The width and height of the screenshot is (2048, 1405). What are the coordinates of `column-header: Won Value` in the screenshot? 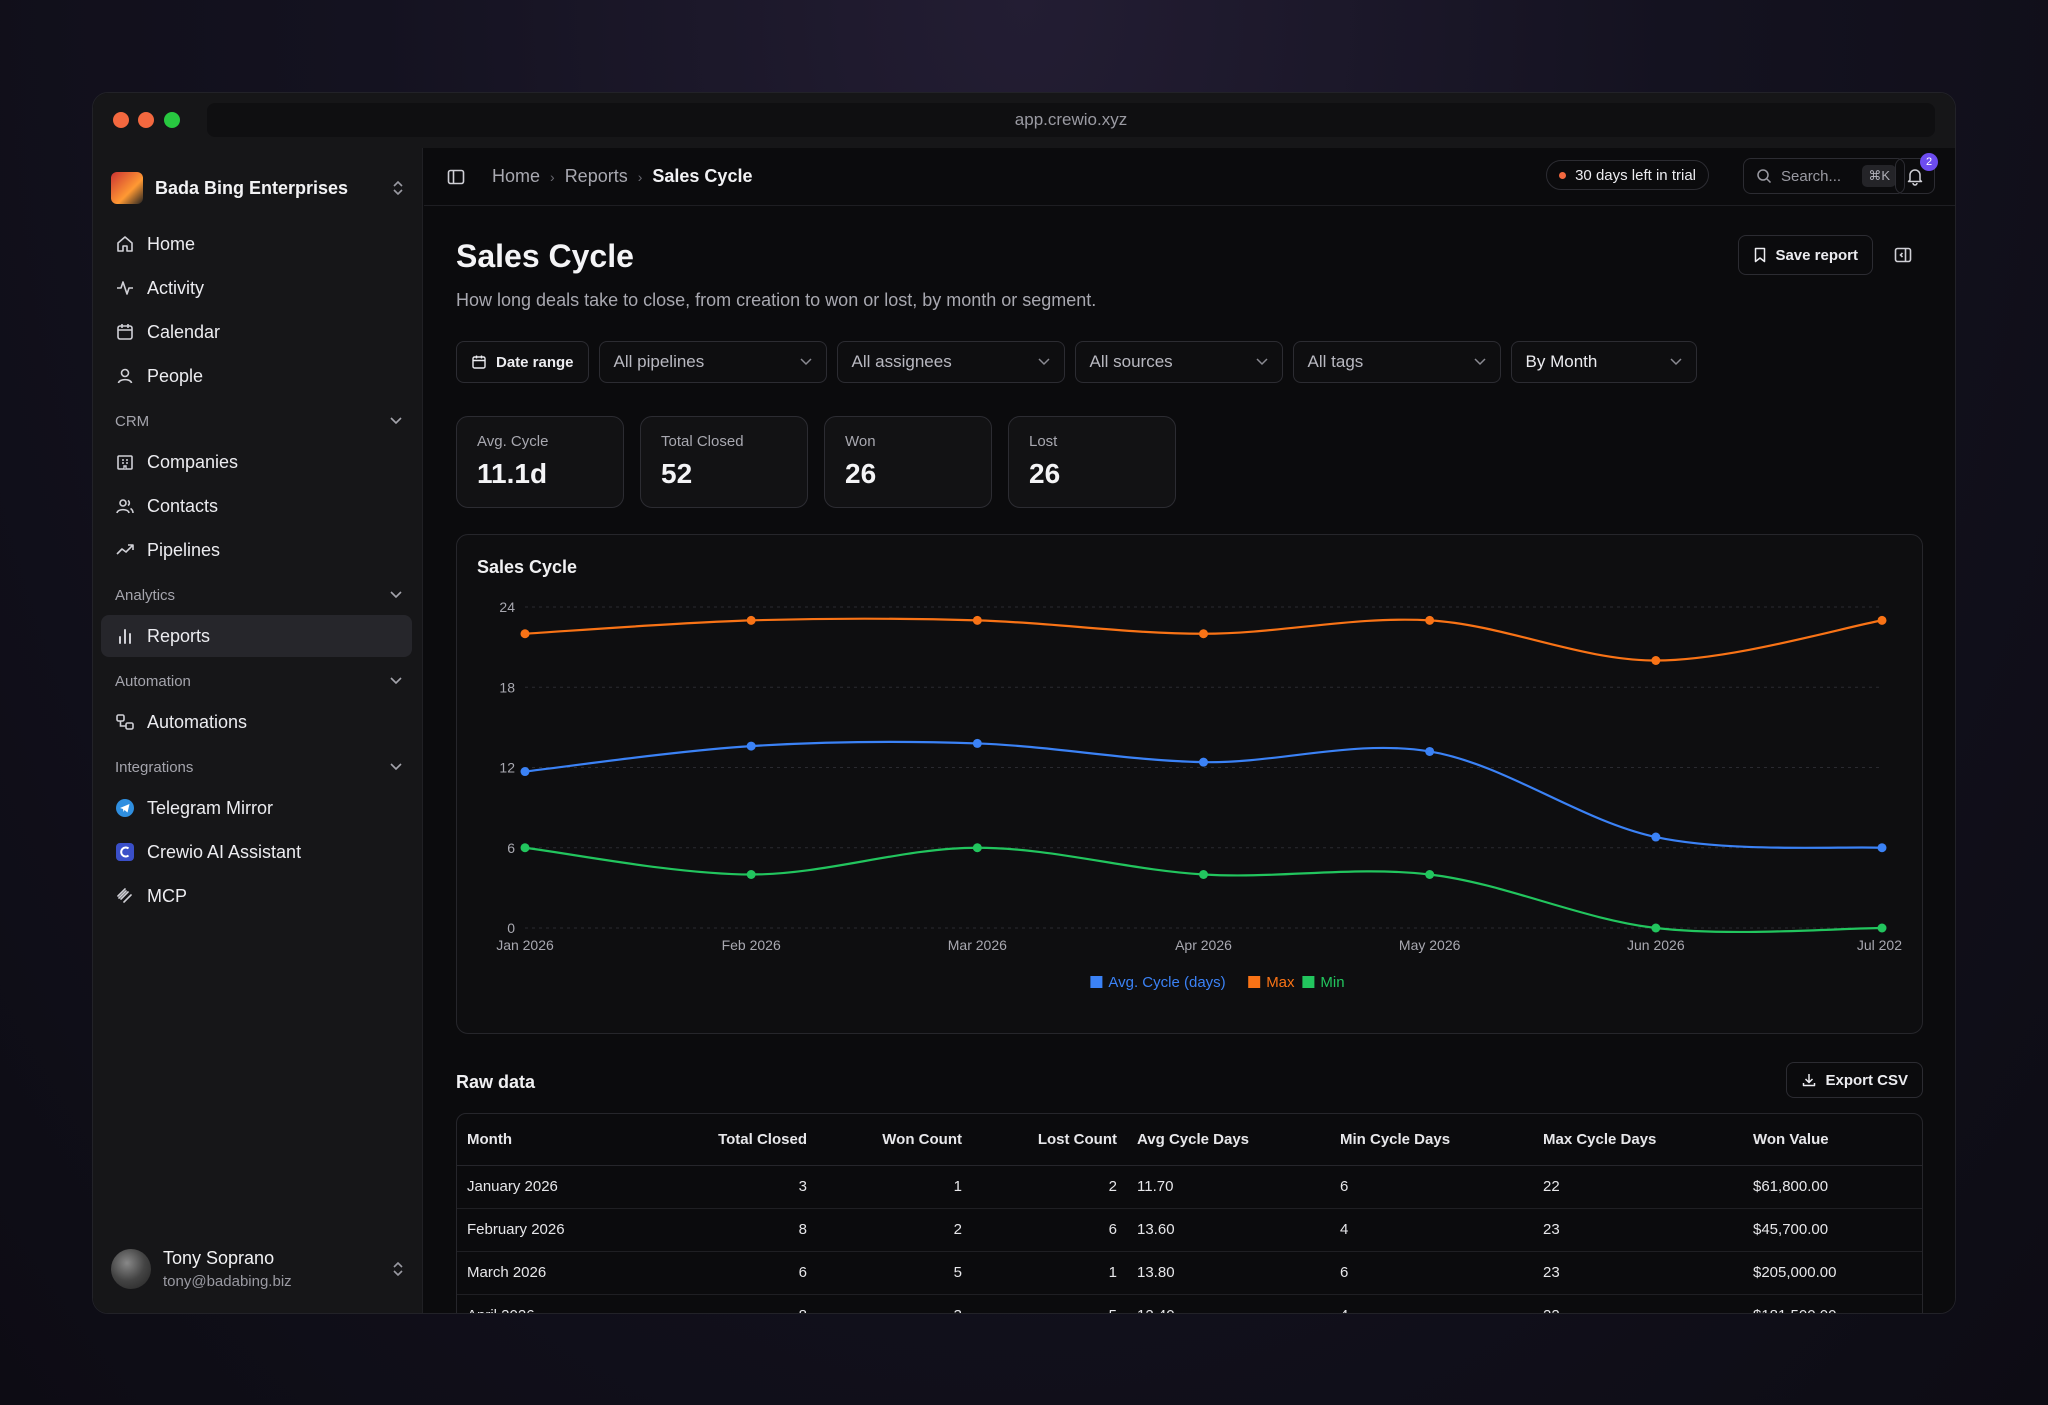 It's located at (1832, 1140).